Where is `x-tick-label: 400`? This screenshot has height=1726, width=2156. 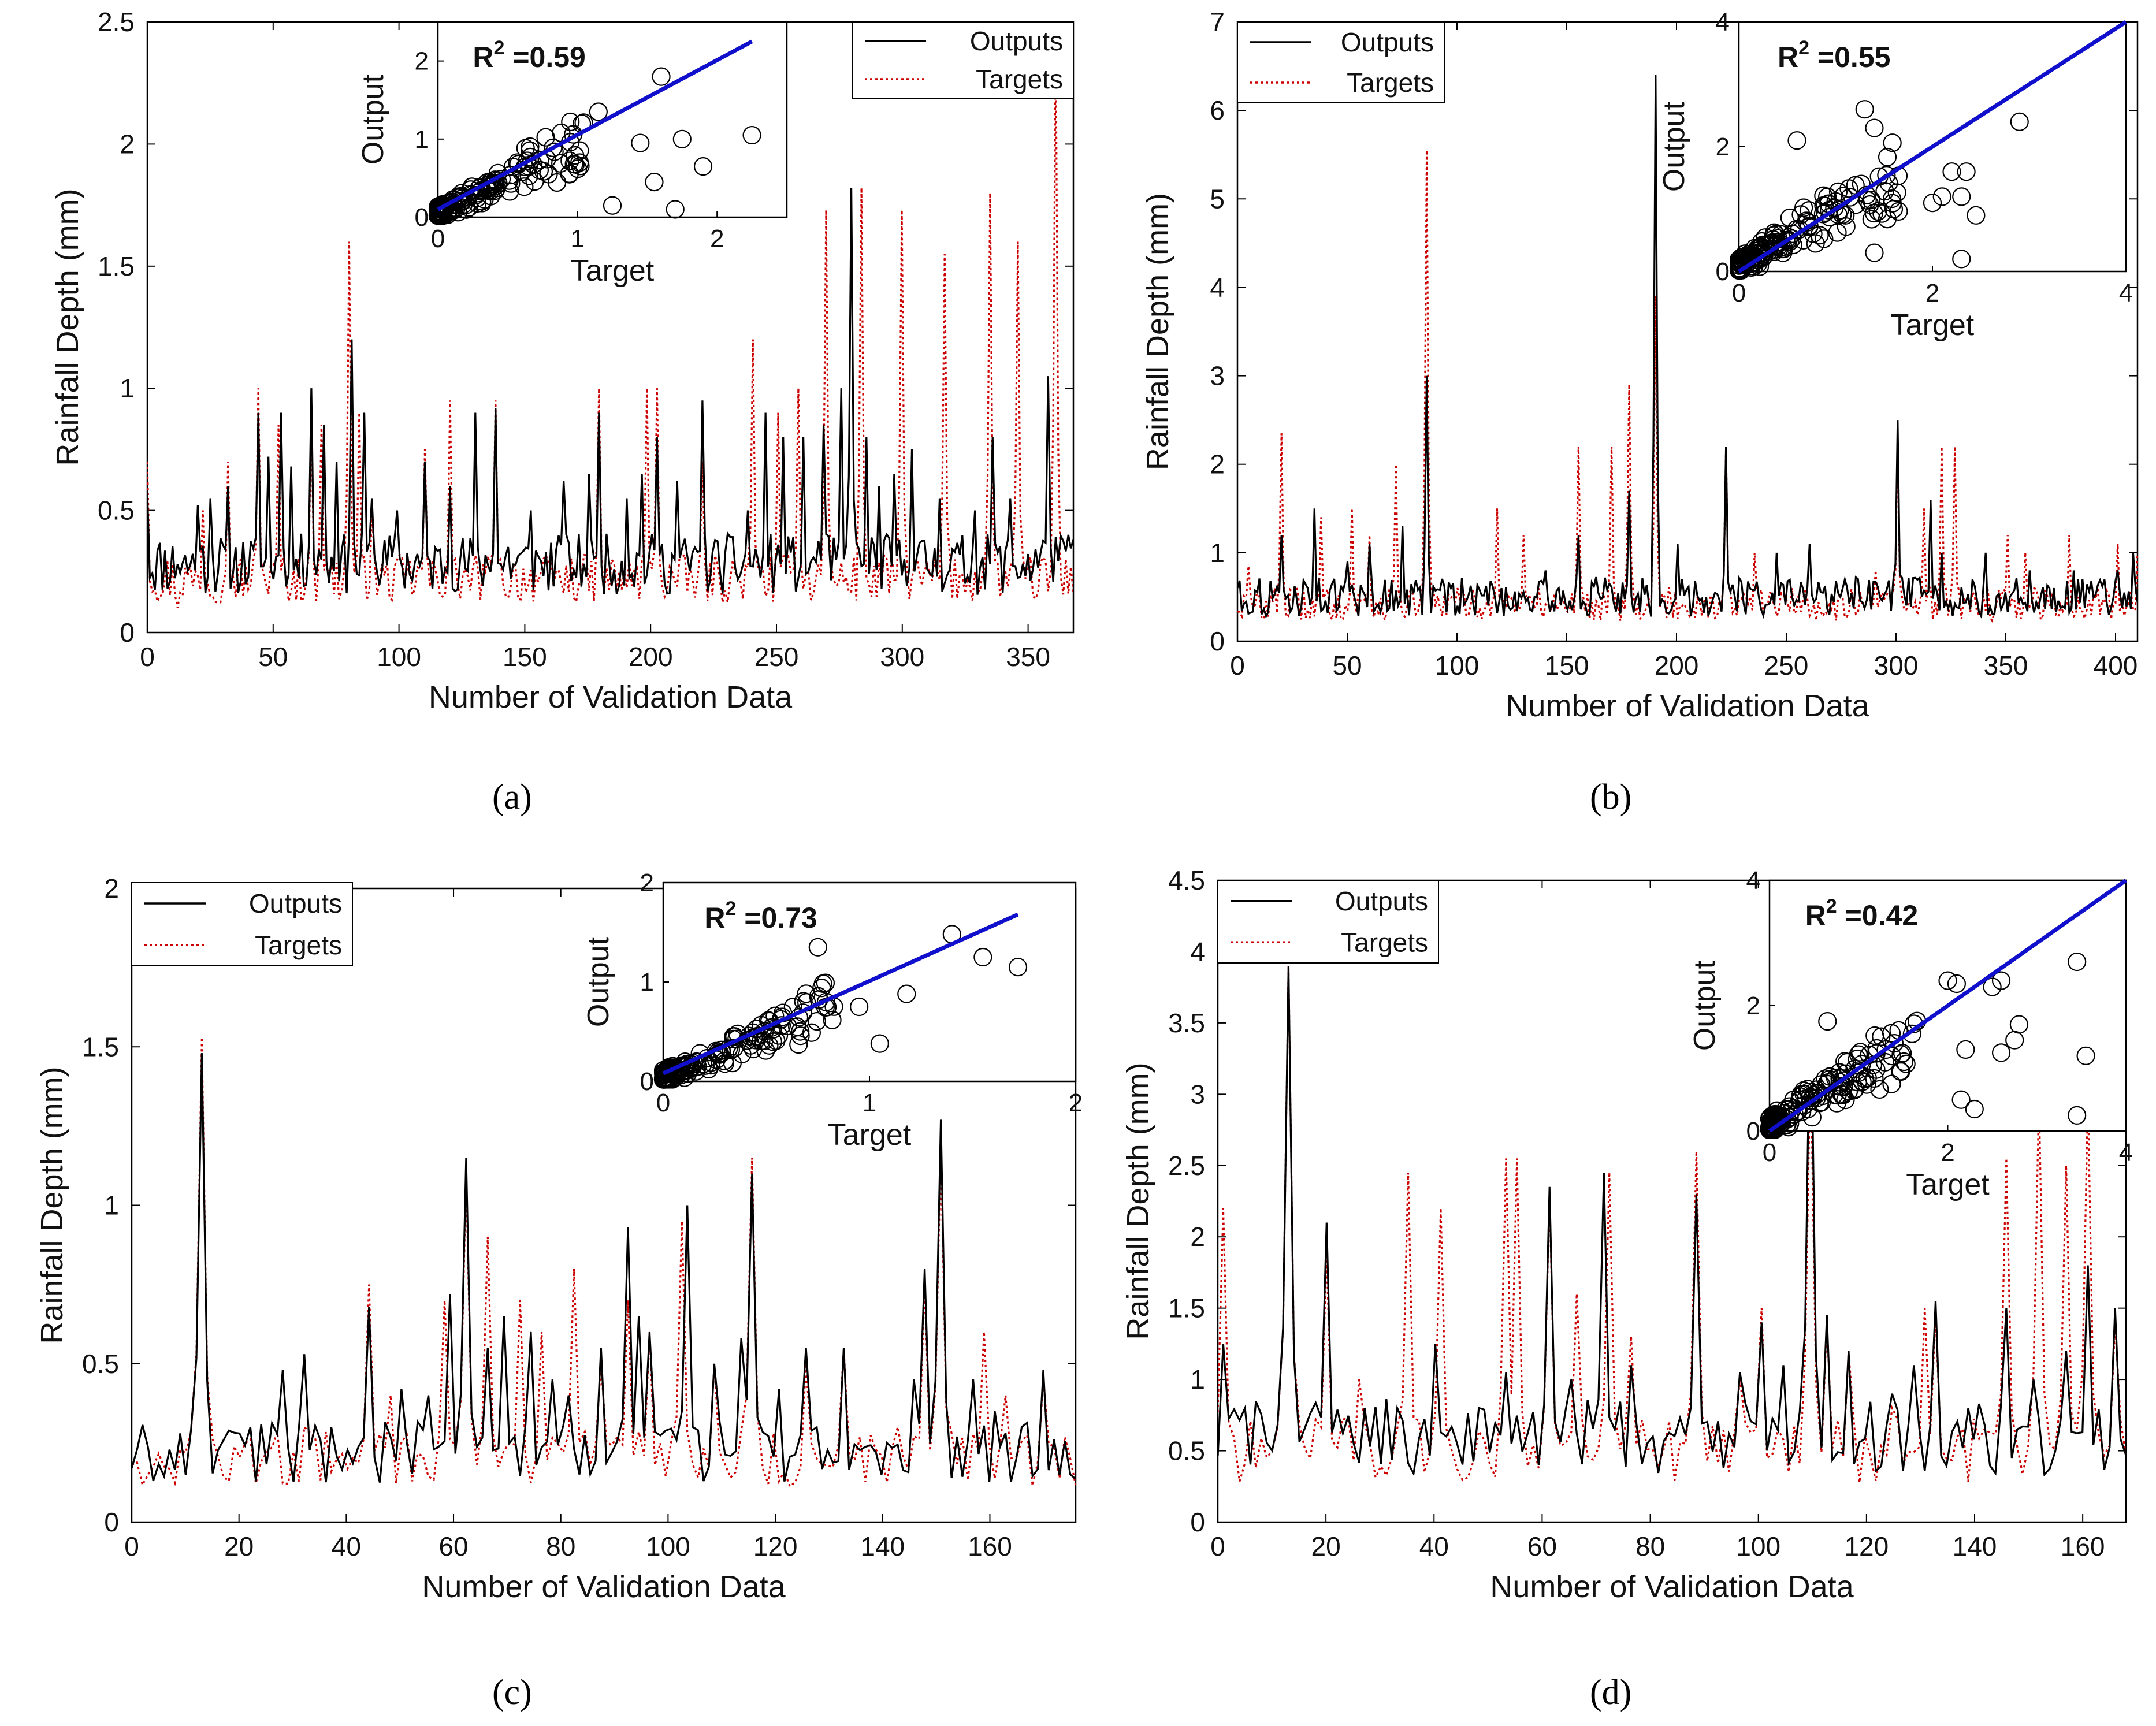 x-tick-label: 400 is located at coordinates (2116, 665).